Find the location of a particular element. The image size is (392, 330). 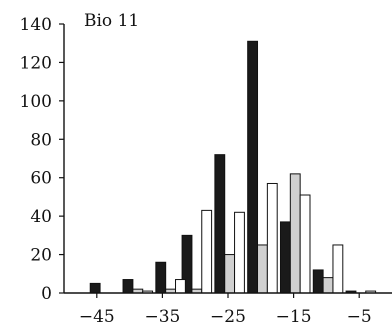

x-axis-ticks: −45 −35 −25 −15 −5 is located at coordinates (225, 310).